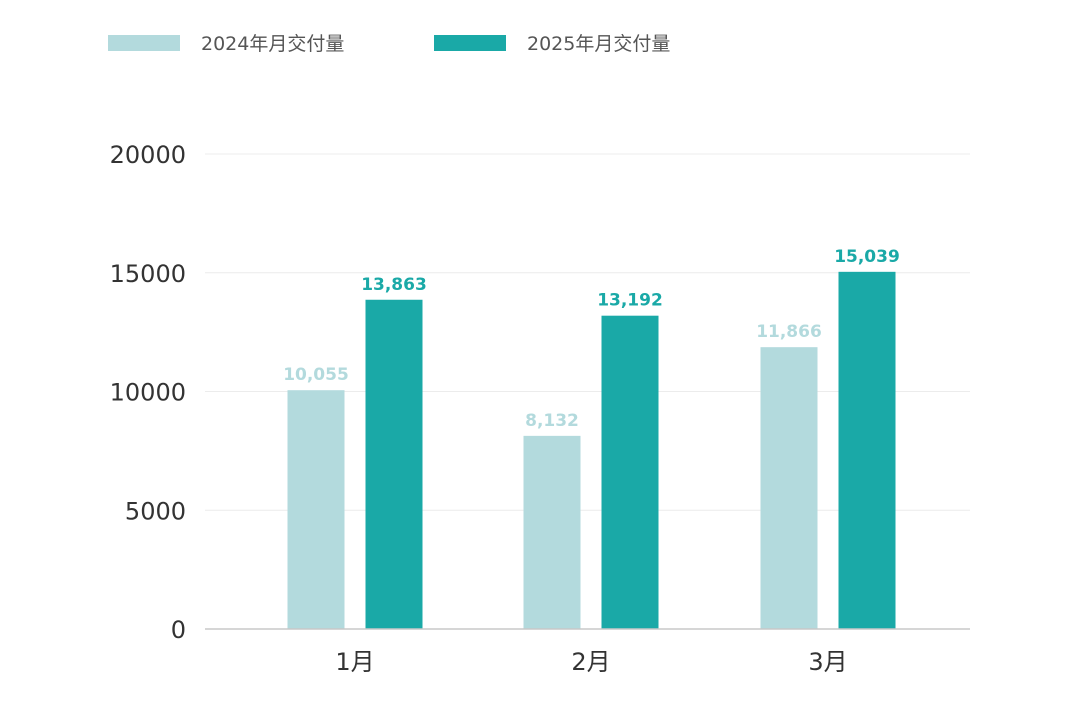  Describe the element at coordinates (394, 285) in the screenshot. I see `data-label-2-1: 13,863` at that location.